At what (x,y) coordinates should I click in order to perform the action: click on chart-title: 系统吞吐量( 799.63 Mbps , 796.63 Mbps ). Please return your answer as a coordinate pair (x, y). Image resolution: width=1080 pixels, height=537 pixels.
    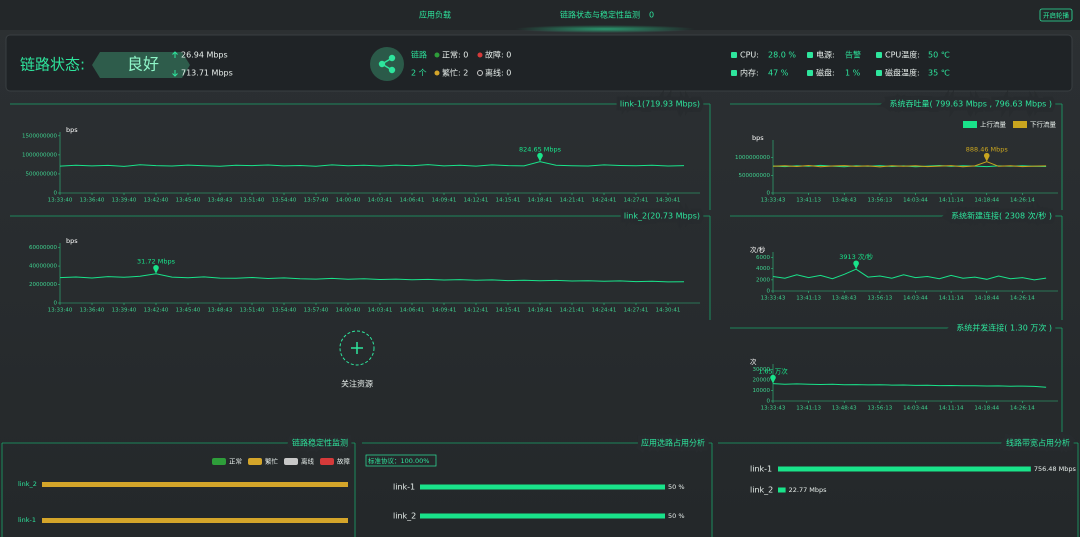
    Looking at the image, I should click on (971, 104).